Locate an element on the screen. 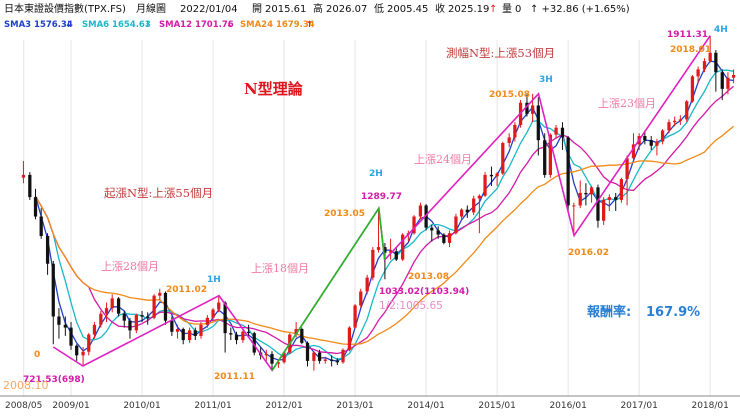 The image size is (740, 416). wave-label-4h: 4H is located at coordinates (721, 30).